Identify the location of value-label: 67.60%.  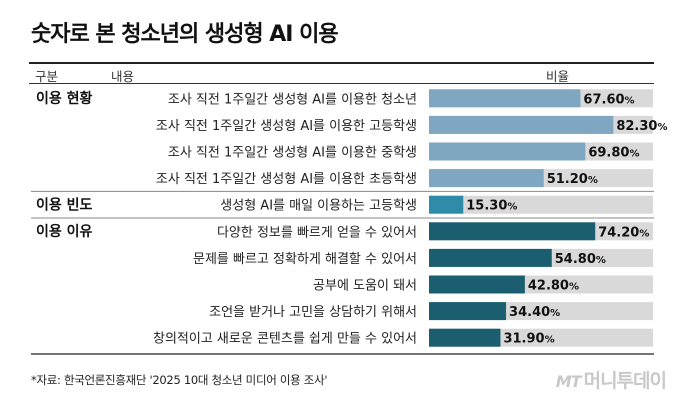
(608, 99).